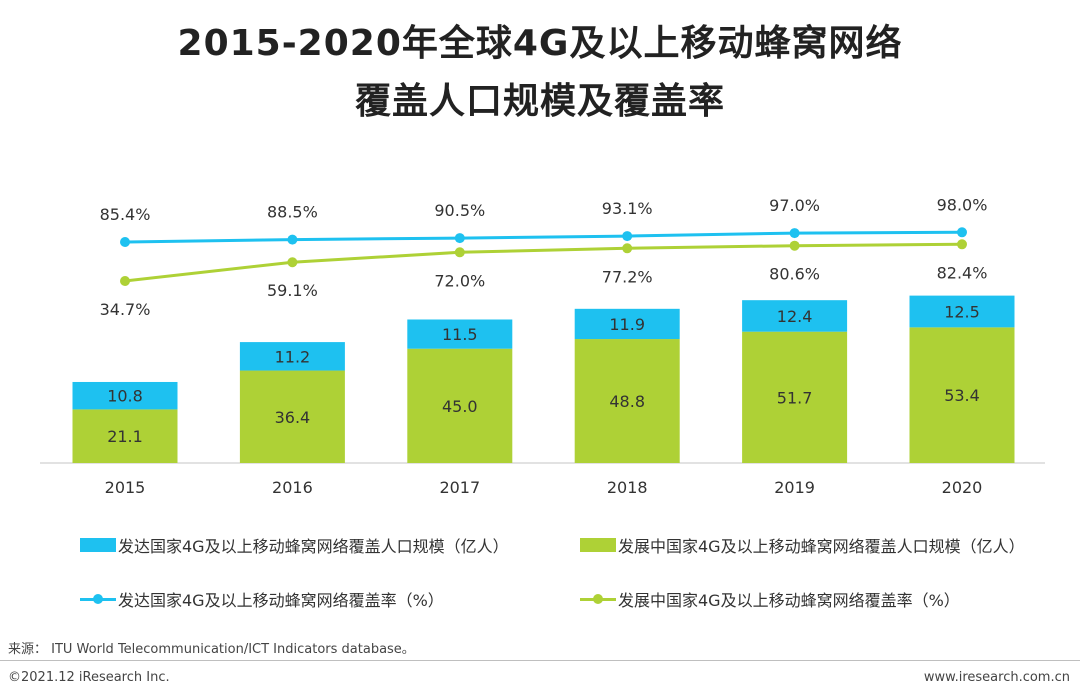 The height and width of the screenshot is (698, 1080). I want to click on bar-label-developed-2018: 11.9, so click(627, 324).